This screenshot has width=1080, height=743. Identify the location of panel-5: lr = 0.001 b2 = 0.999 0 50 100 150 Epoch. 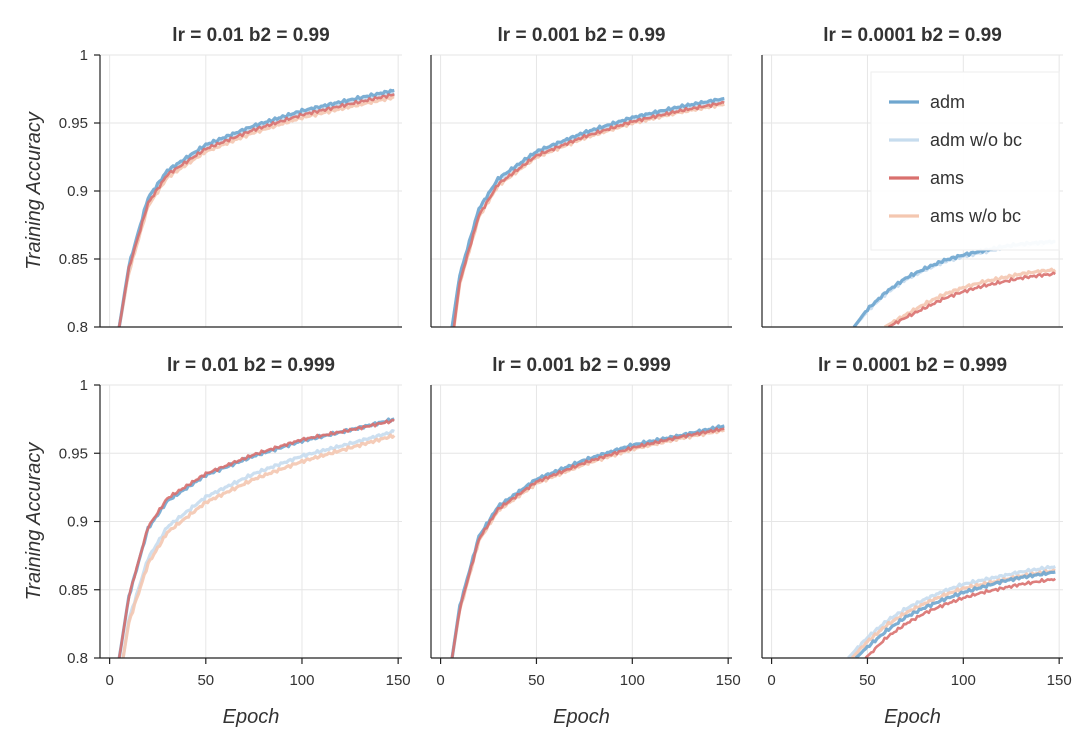
(585, 541).